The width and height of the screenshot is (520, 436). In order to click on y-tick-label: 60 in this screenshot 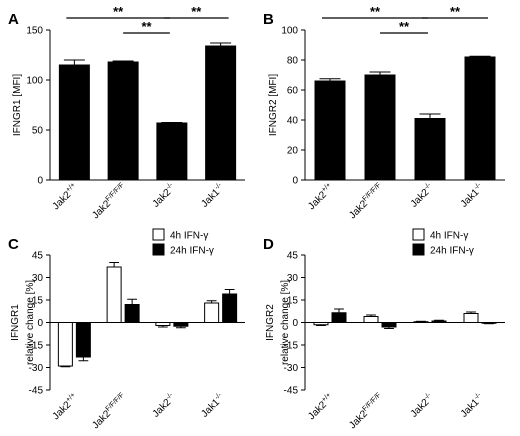, I will do `click(293, 91)`.